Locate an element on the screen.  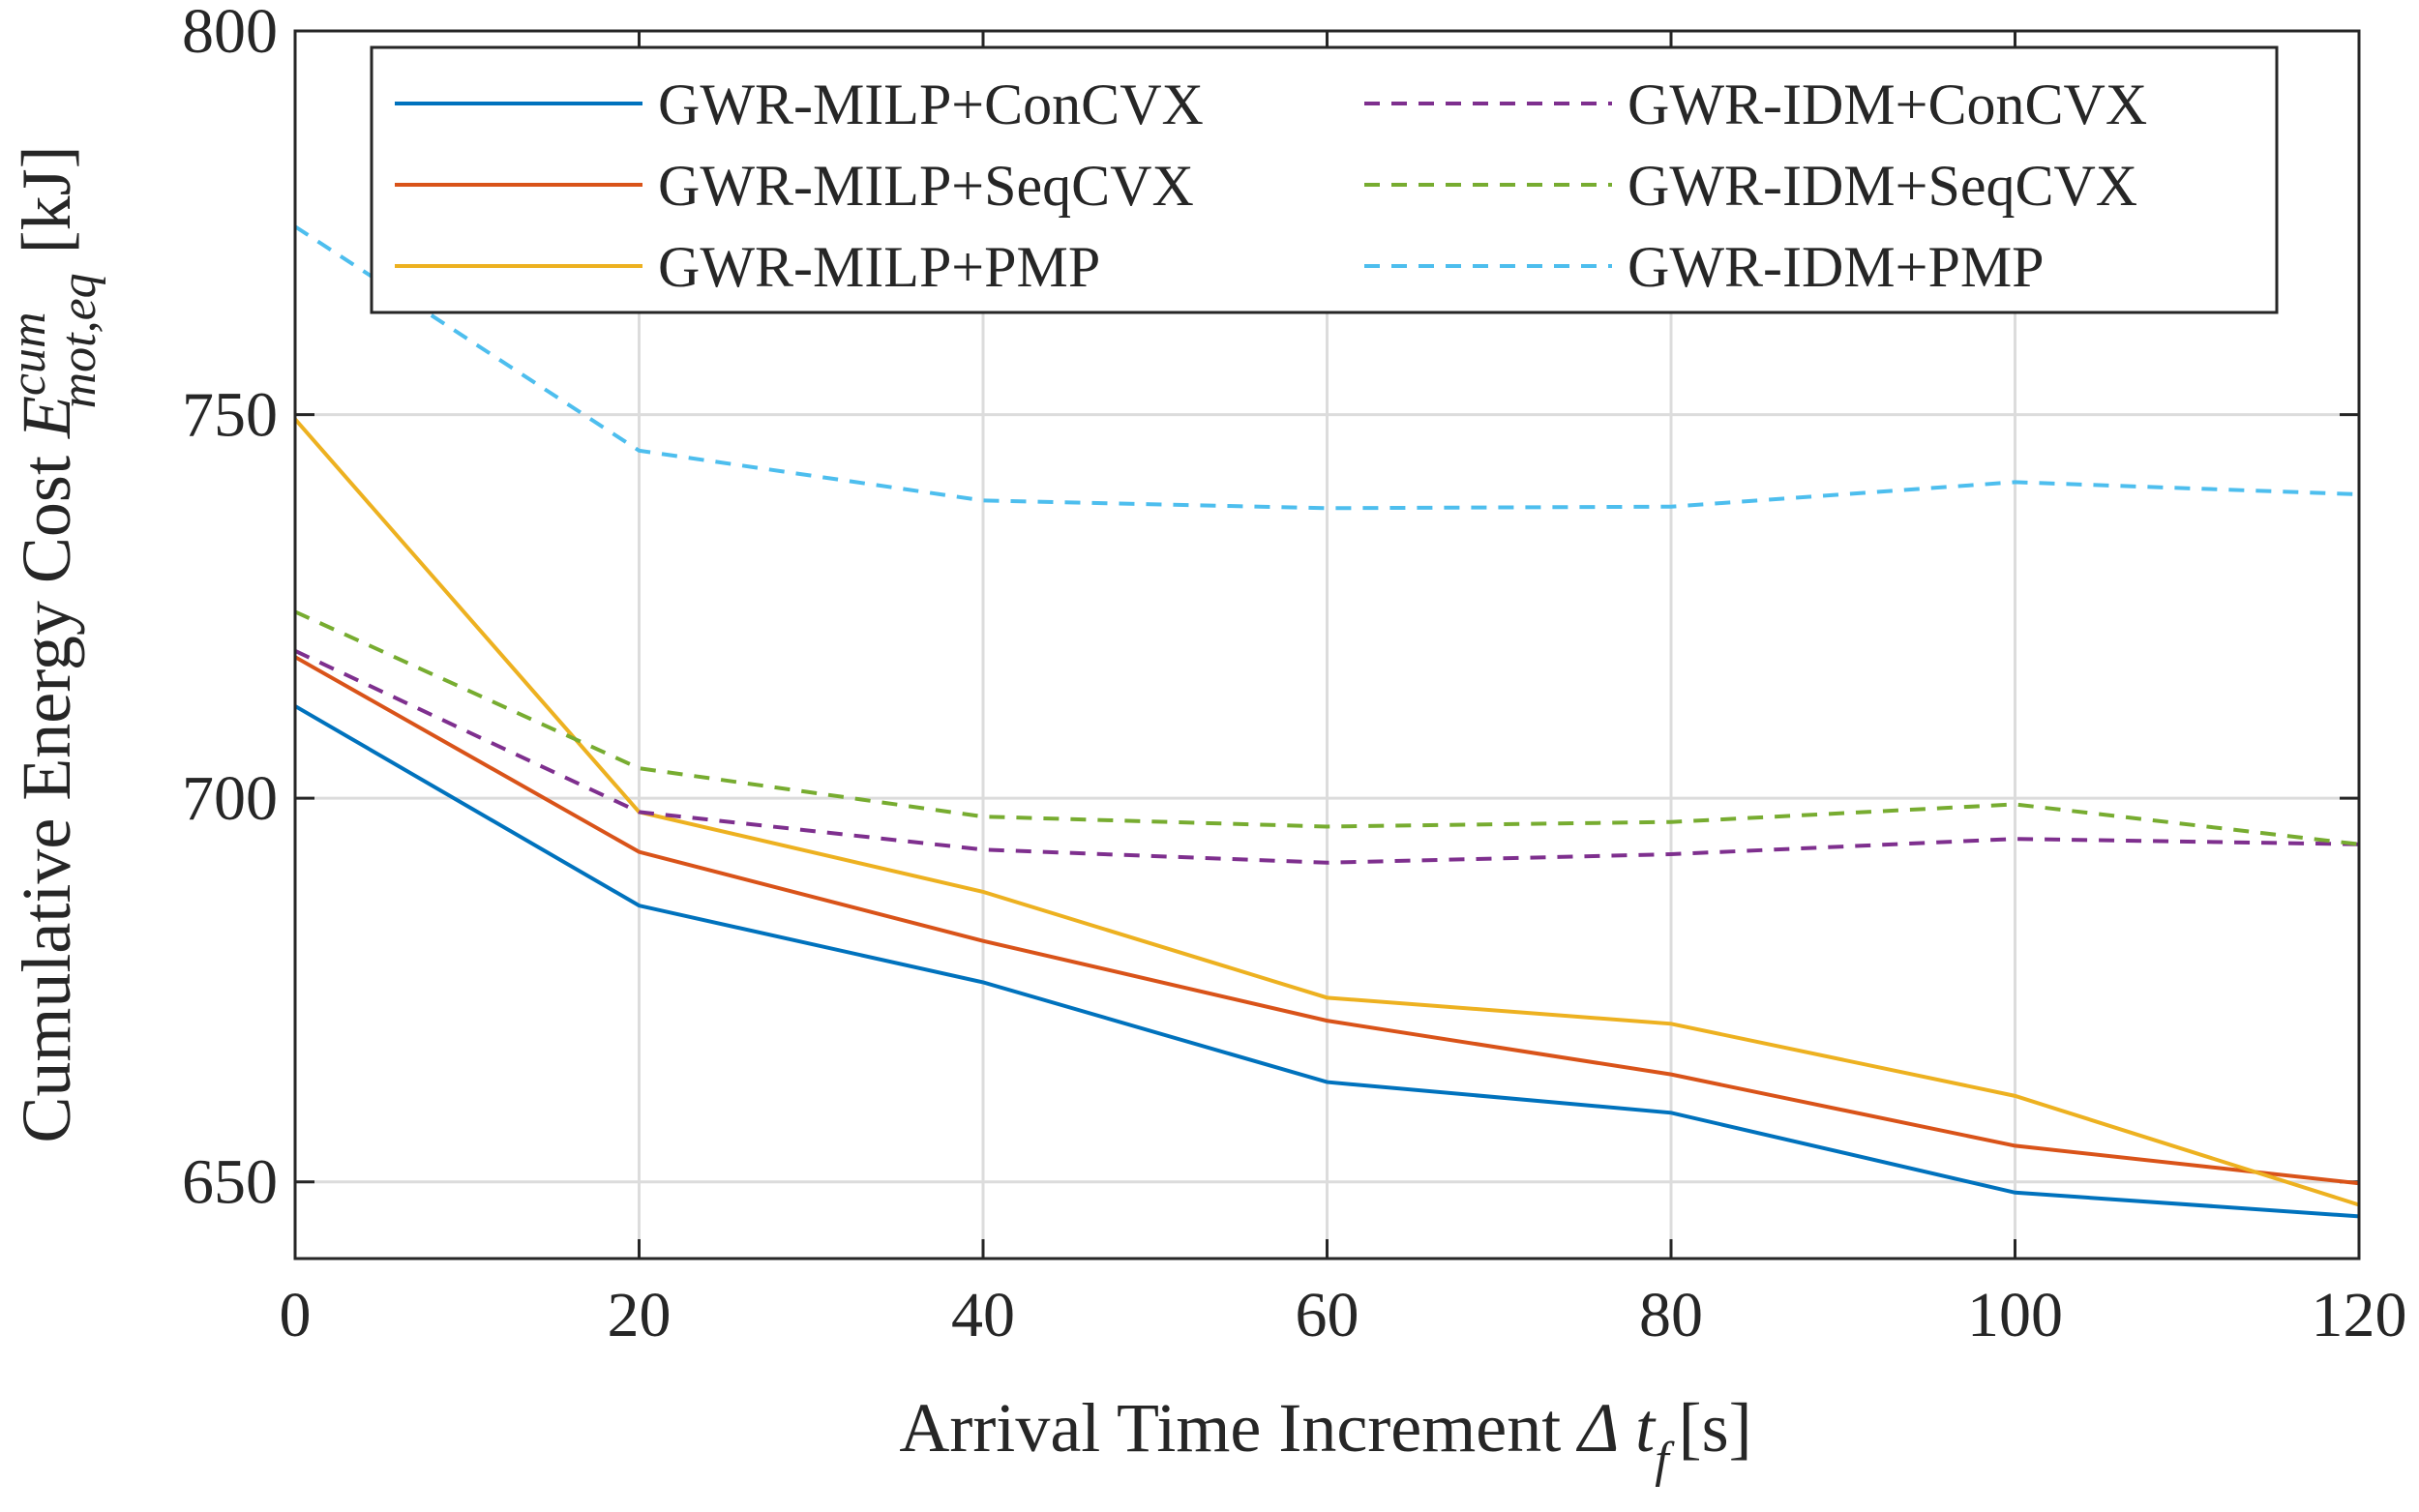
legend-label: GWR-IDM+SeqCVX is located at coordinates (1883, 186).